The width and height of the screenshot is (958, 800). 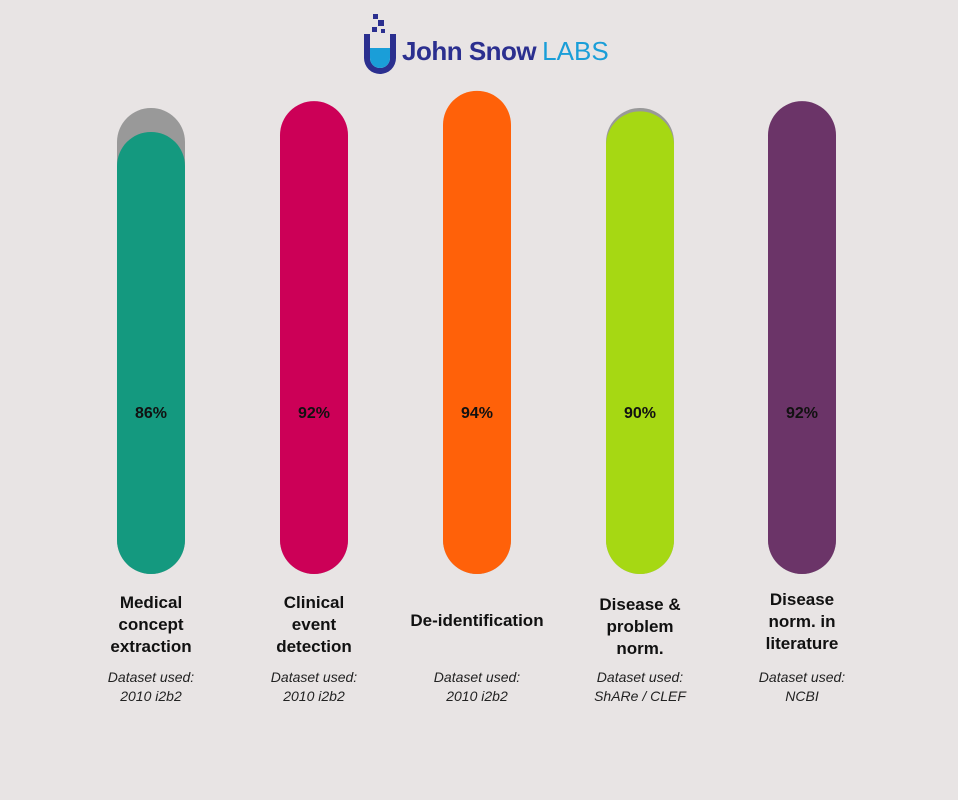 What do you see at coordinates (802, 621) in the screenshot?
I see `category-label-5: Disease norm. in literature` at bounding box center [802, 621].